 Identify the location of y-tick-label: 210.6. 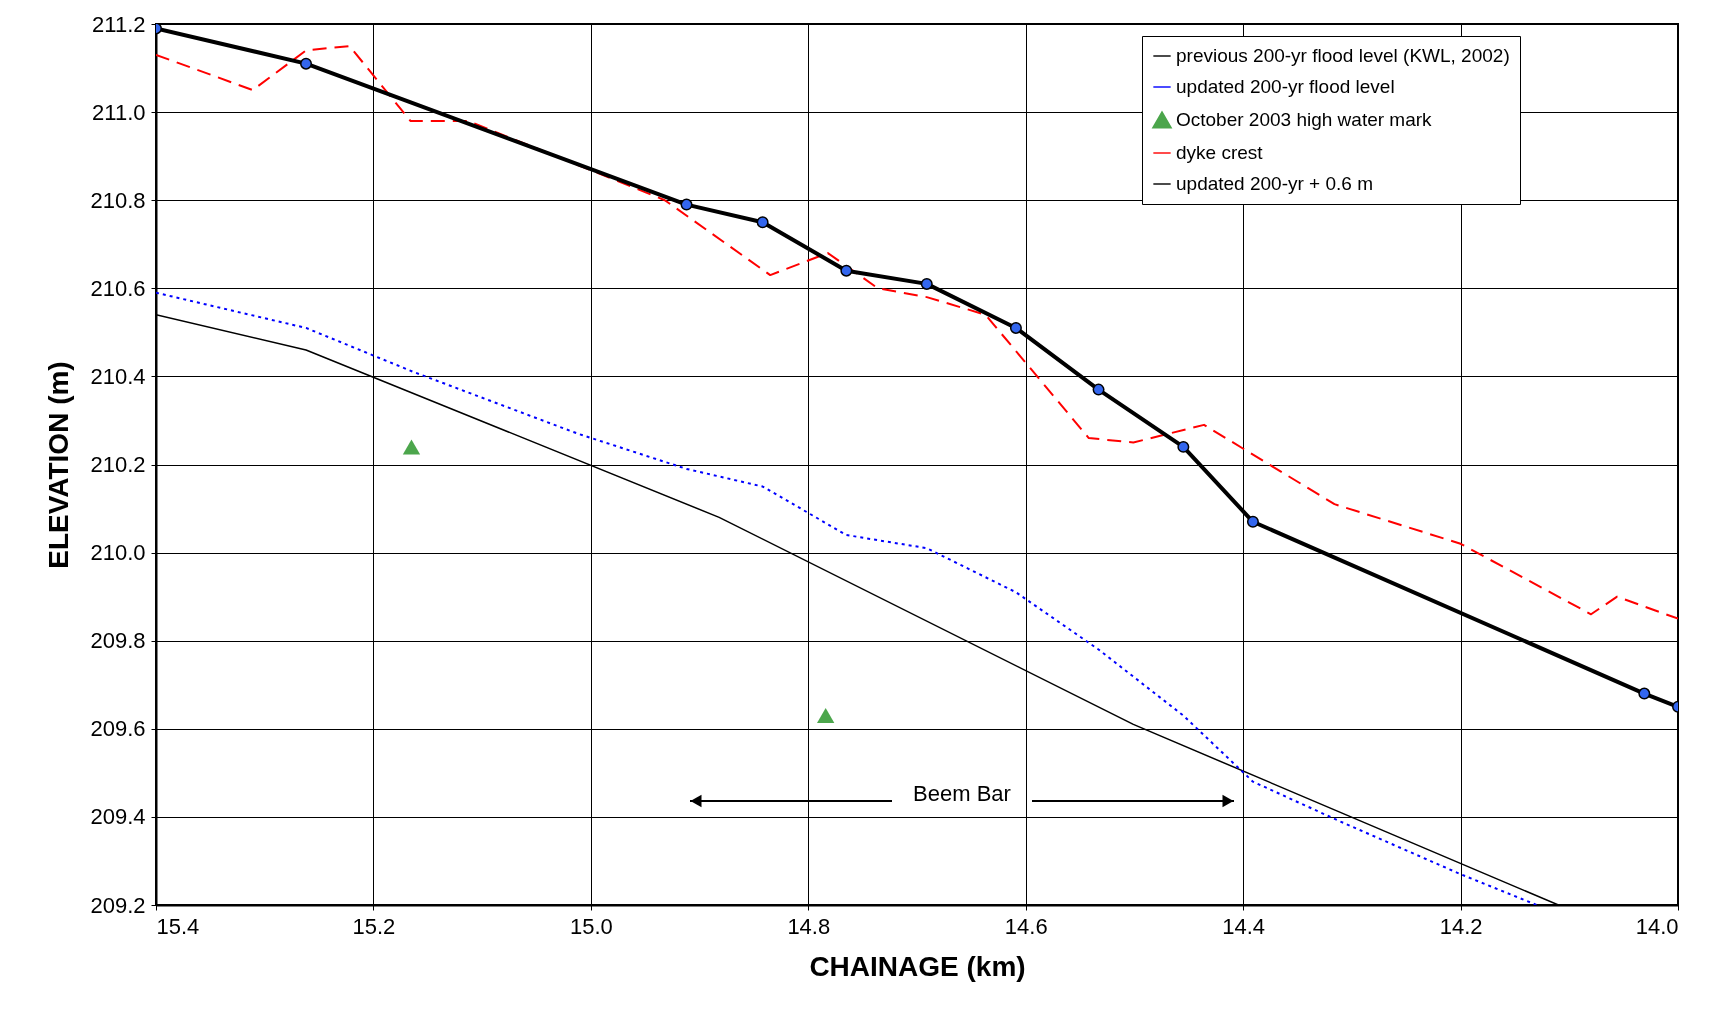
(118, 288).